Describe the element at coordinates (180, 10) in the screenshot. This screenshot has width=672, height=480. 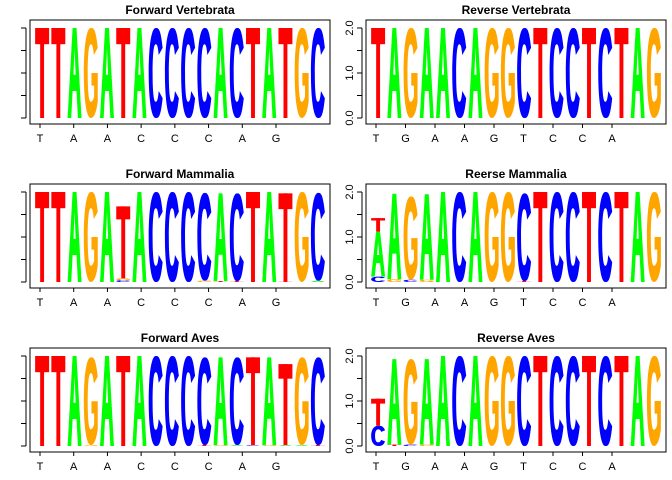
I see `panel-title: Forward Vertebrata` at that location.